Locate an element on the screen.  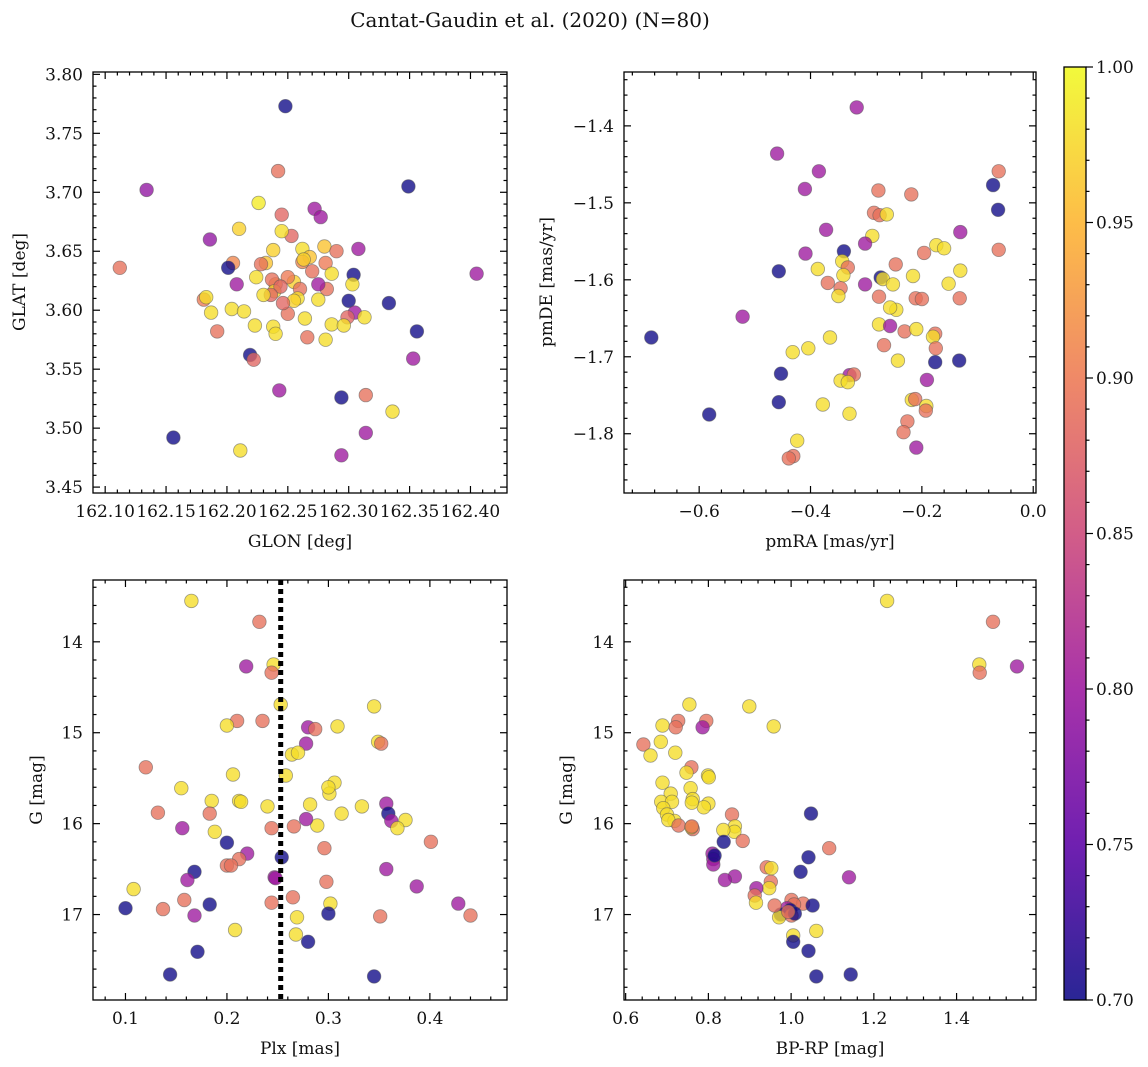
figure-title: Cantat-Gaudin et al. (2020) (N=80) is located at coordinates (530, 20).